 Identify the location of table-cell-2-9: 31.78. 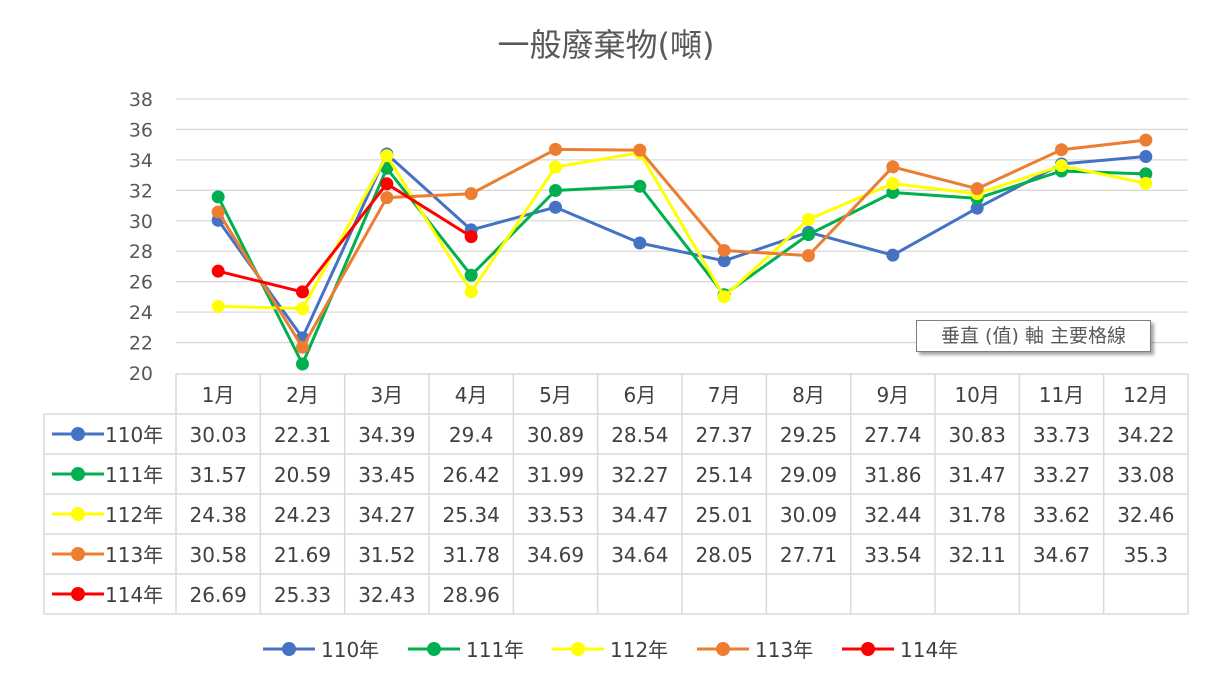
(977, 515).